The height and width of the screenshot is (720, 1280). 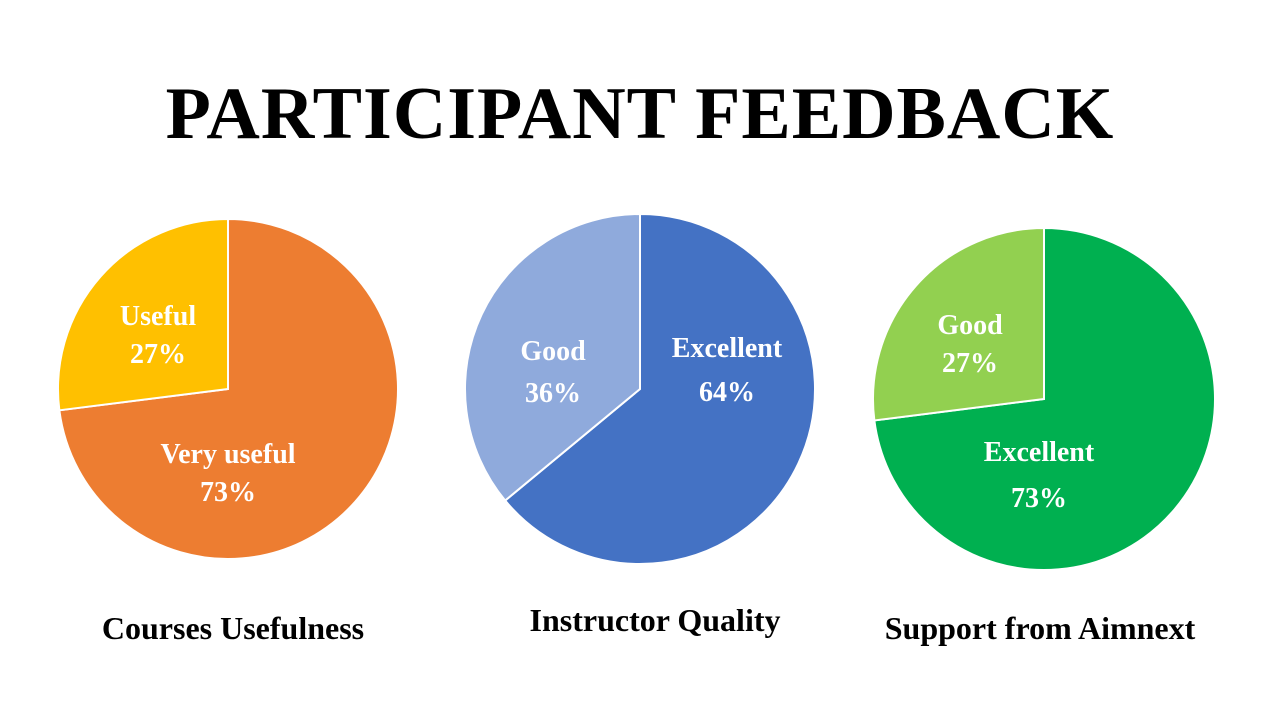 I want to click on chart-caption: Instructor Quality, so click(x=655, y=620).